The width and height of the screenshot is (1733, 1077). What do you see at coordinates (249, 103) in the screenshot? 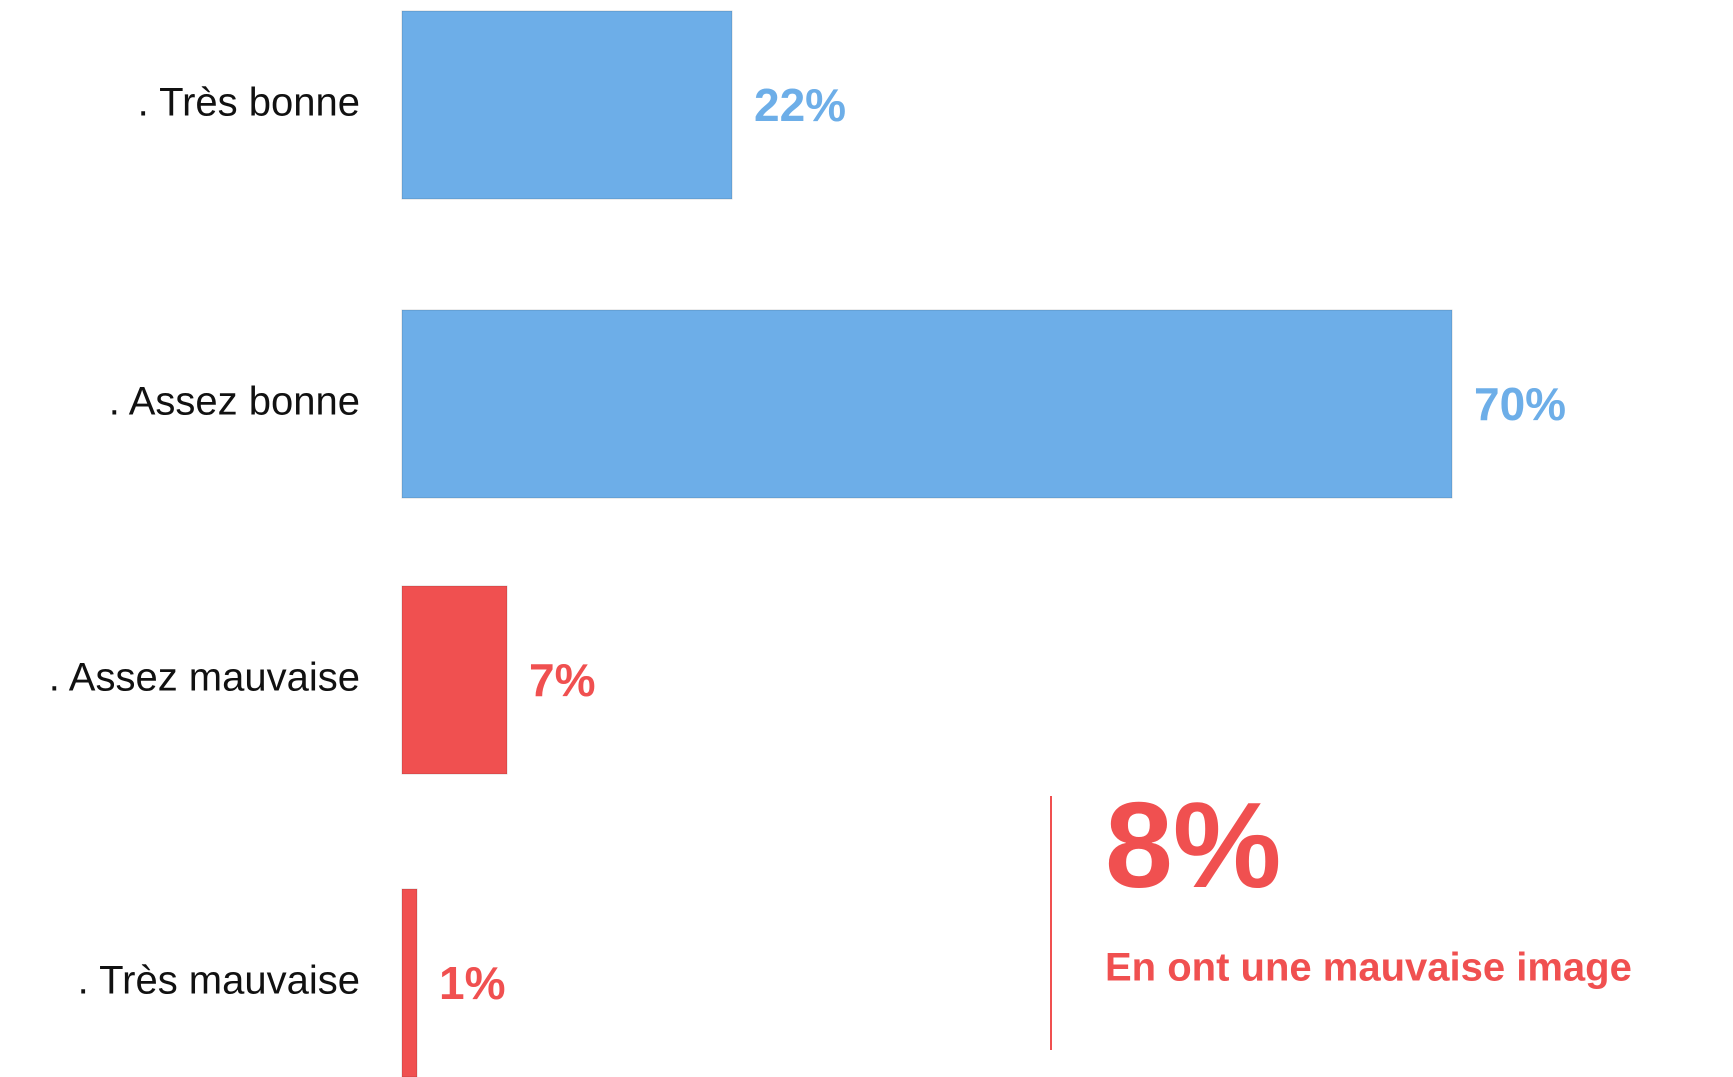
I see `category-label: . Très bonne` at bounding box center [249, 103].